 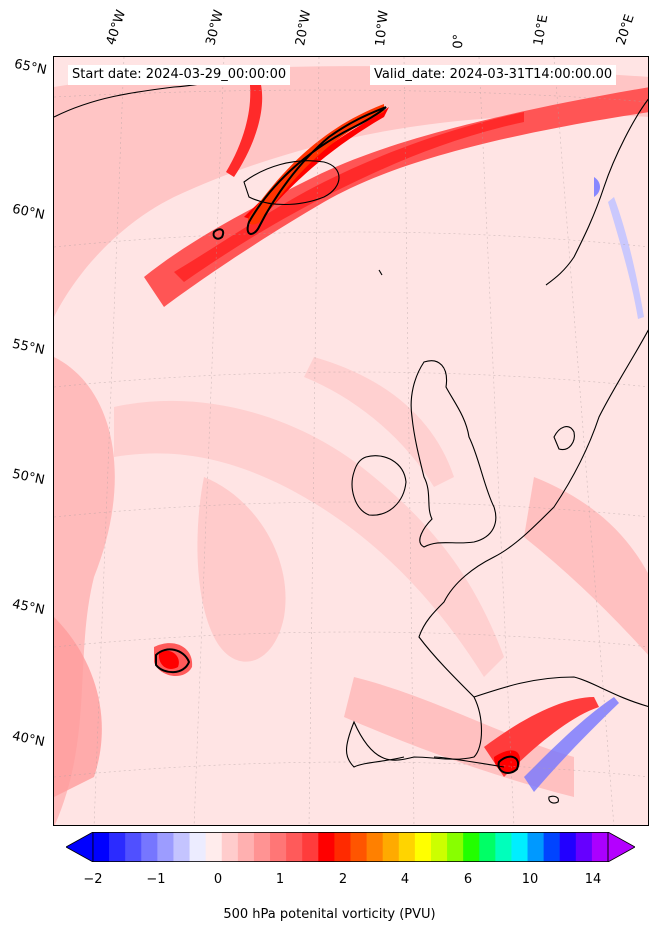 What do you see at coordinates (382, 28) in the screenshot?
I see `lon-label-10w: 10°W` at bounding box center [382, 28].